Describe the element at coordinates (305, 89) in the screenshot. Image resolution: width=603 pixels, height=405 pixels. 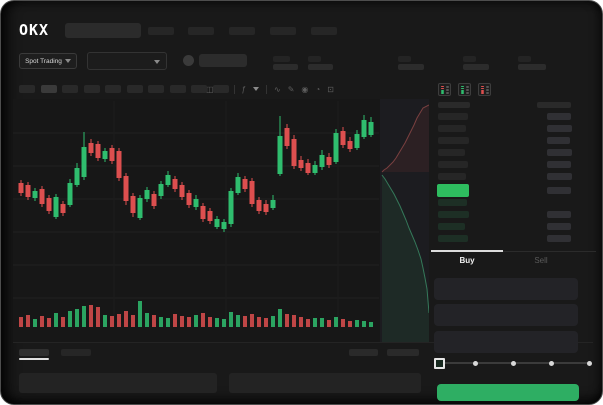
I see `screenshot-icon: ◉` at that location.